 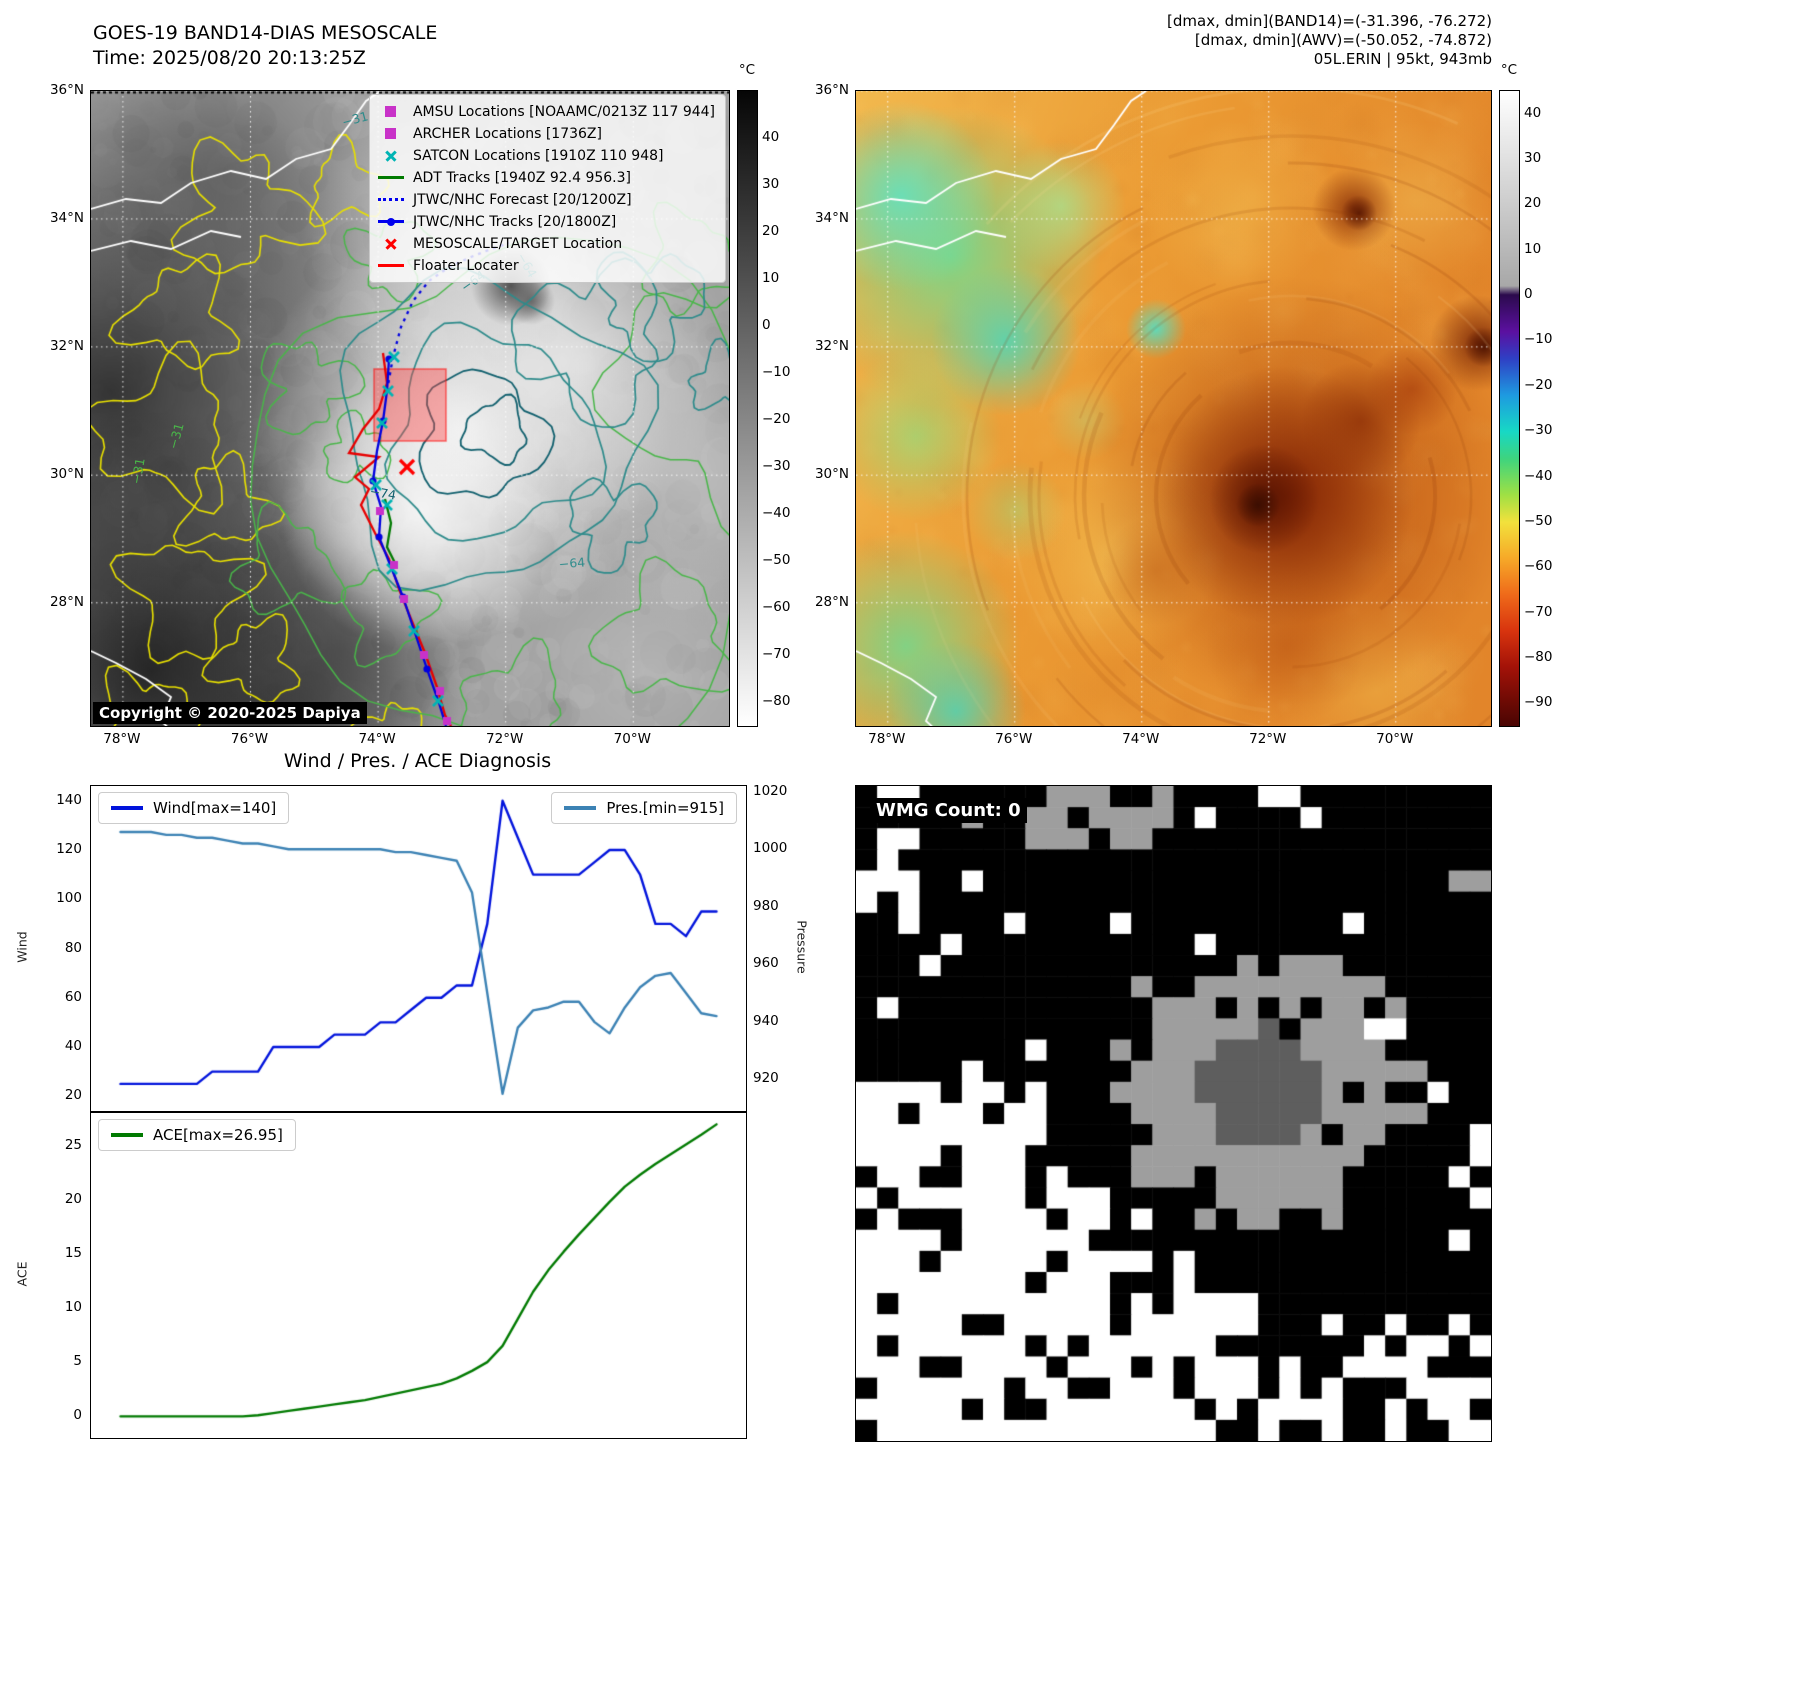 What do you see at coordinates (418, 1275) in the screenshot?
I see `ace-chart` at bounding box center [418, 1275].